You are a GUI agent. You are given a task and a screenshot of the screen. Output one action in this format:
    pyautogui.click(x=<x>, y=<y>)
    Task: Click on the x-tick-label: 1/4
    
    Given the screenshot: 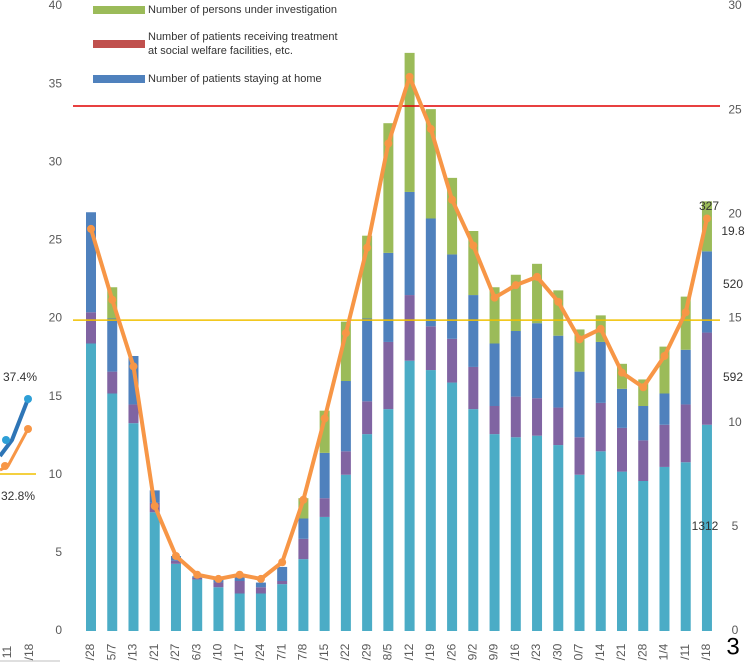 What is the action you would take?
    pyautogui.click(x=664, y=651)
    